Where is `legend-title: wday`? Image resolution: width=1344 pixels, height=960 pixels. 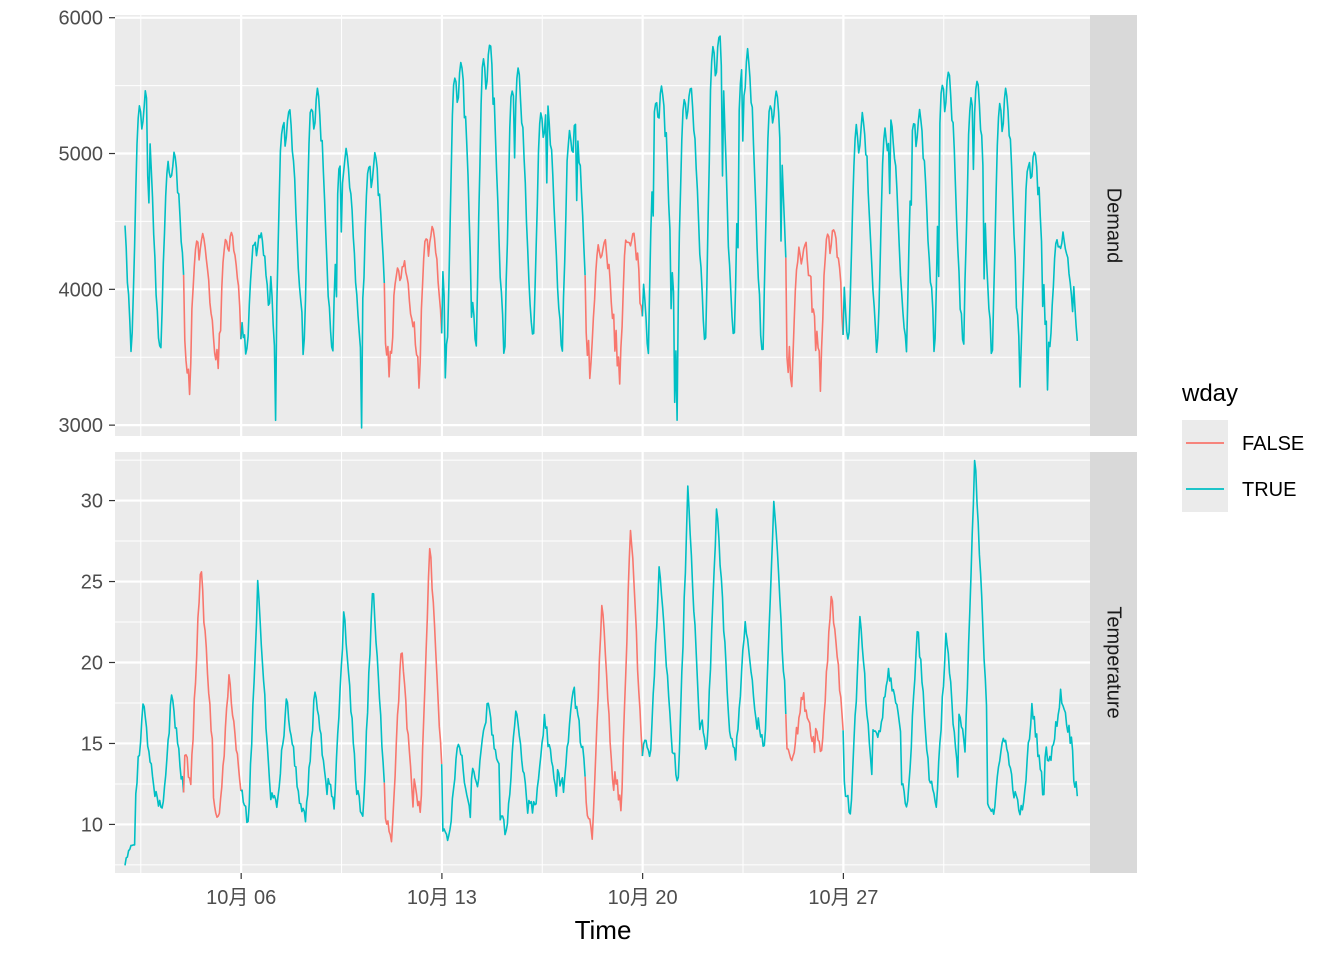 legend-title: wday is located at coordinates (1209, 393).